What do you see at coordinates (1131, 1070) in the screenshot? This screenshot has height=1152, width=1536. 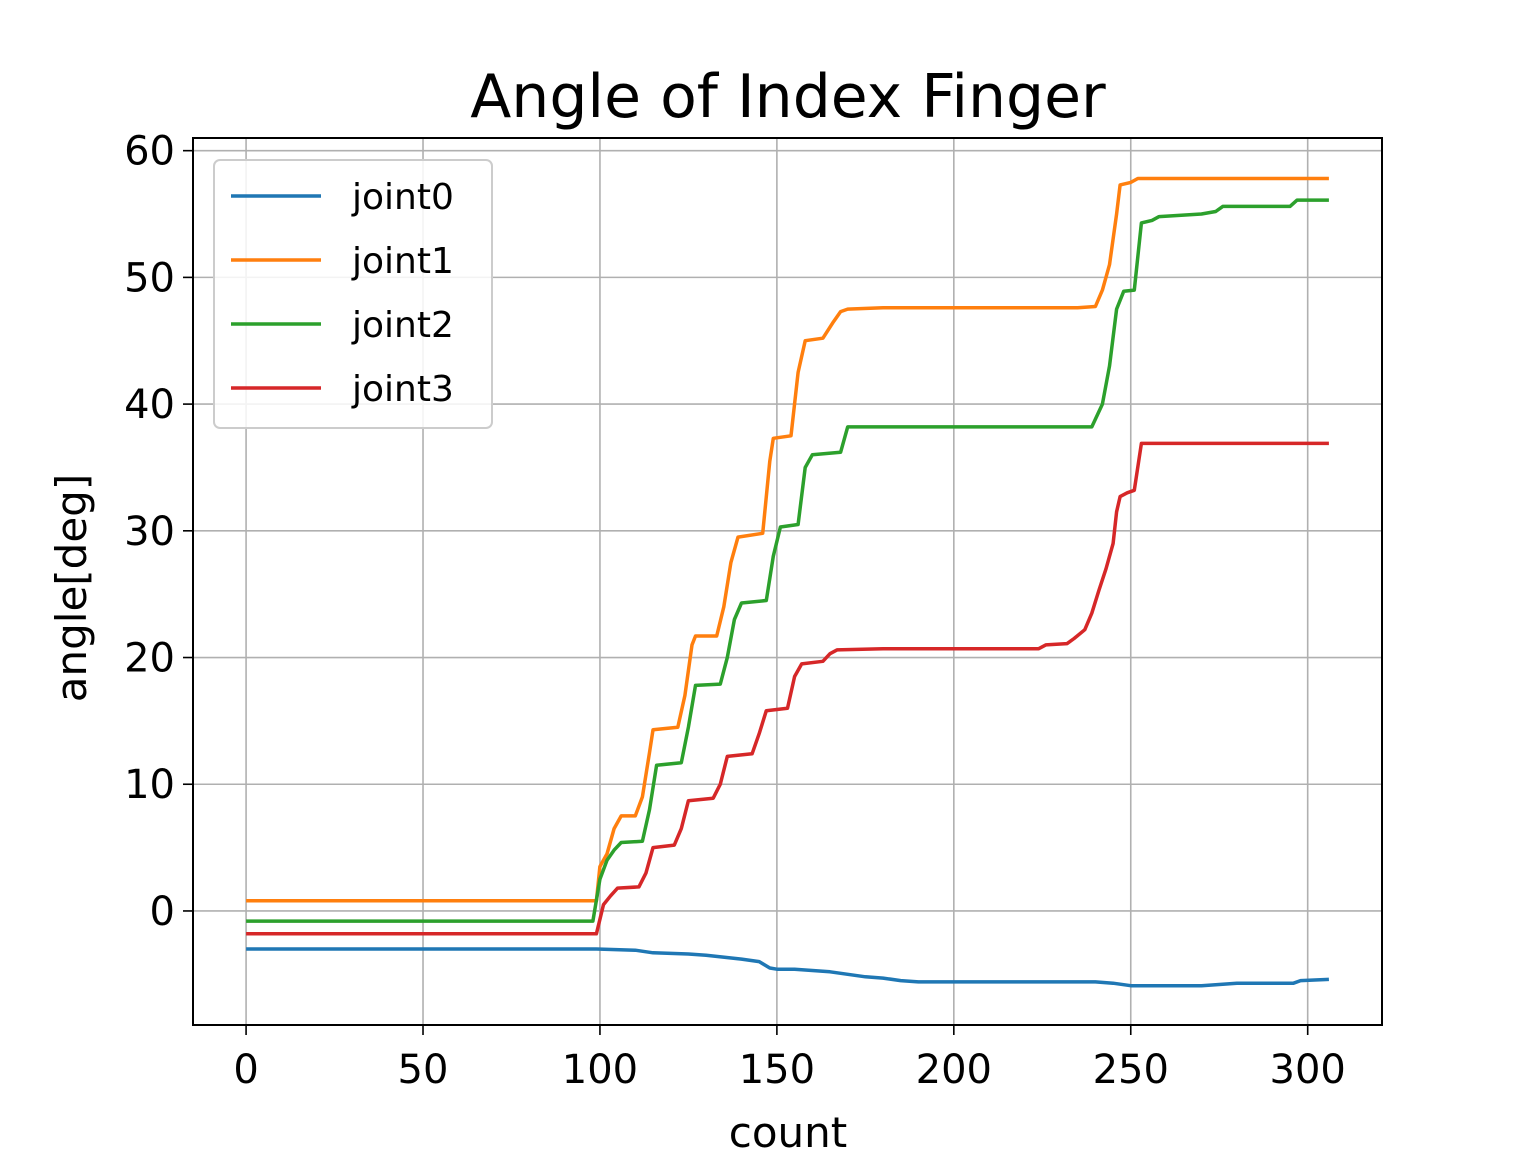 I see `x-tick-label: 250` at bounding box center [1131, 1070].